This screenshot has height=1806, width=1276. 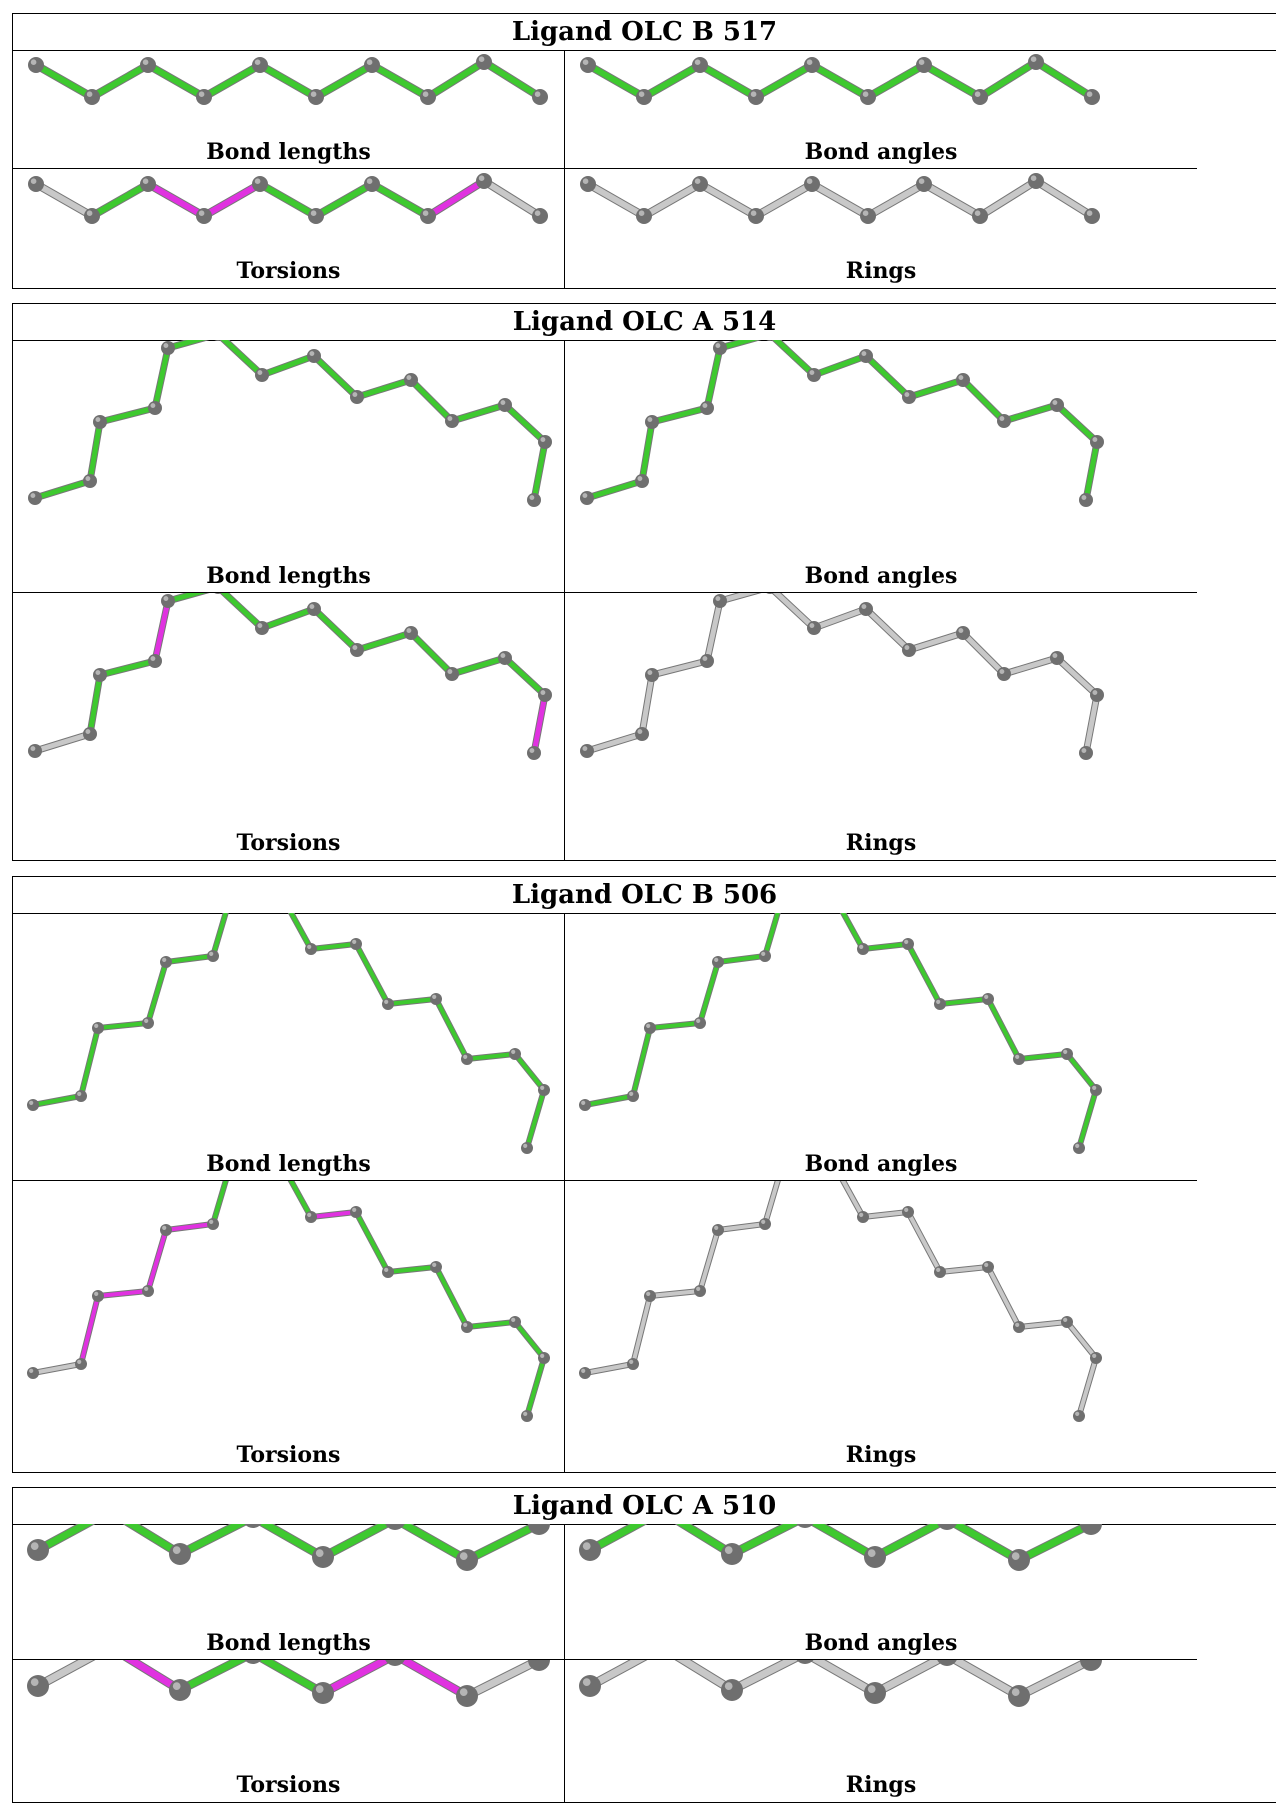 What do you see at coordinates (288, 1785) in the screenshot?
I see `panel-label: Torsions` at bounding box center [288, 1785].